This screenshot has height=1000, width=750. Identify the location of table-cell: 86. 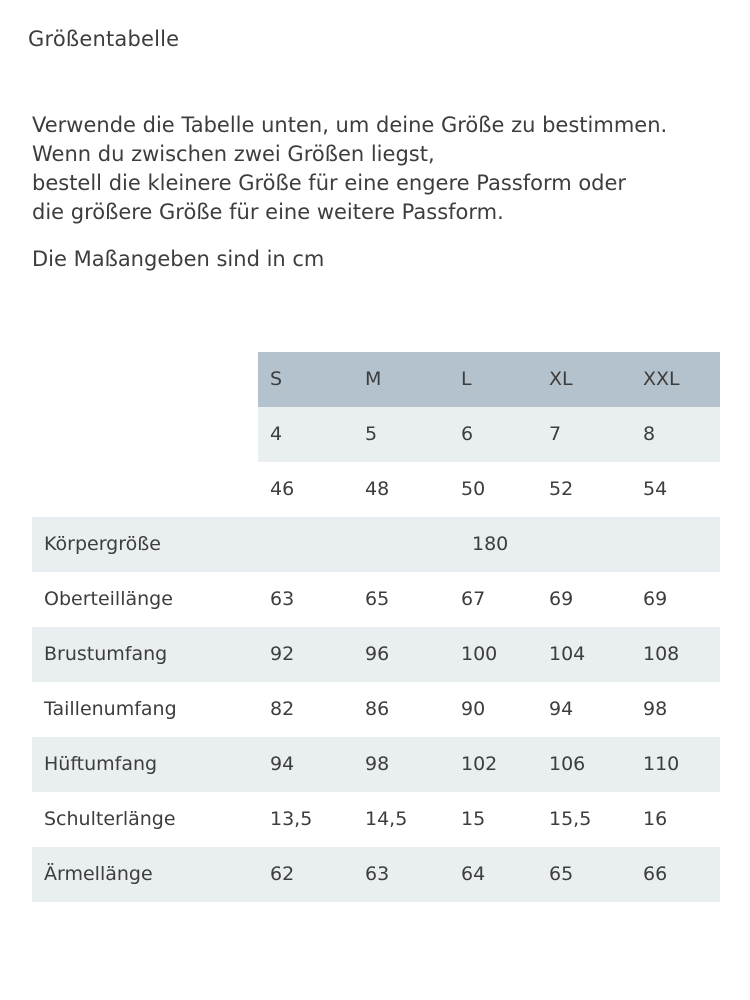
(377, 709).